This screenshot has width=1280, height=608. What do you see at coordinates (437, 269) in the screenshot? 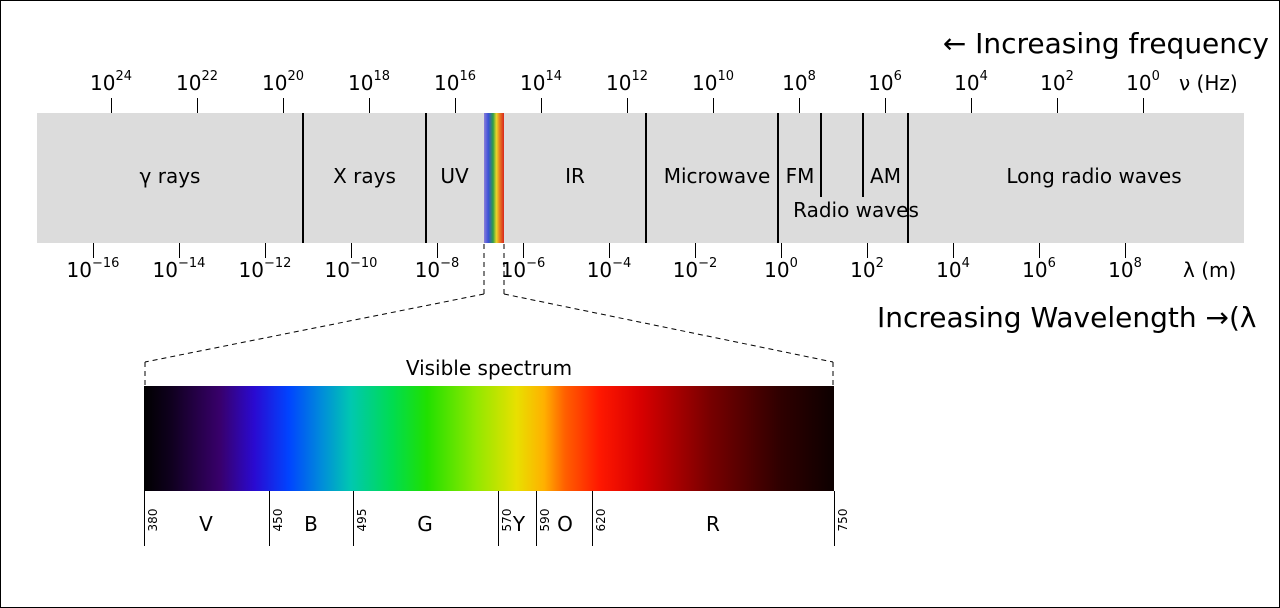
I see `wavelength-tick-label: 10⁻⁸` at bounding box center [437, 269].